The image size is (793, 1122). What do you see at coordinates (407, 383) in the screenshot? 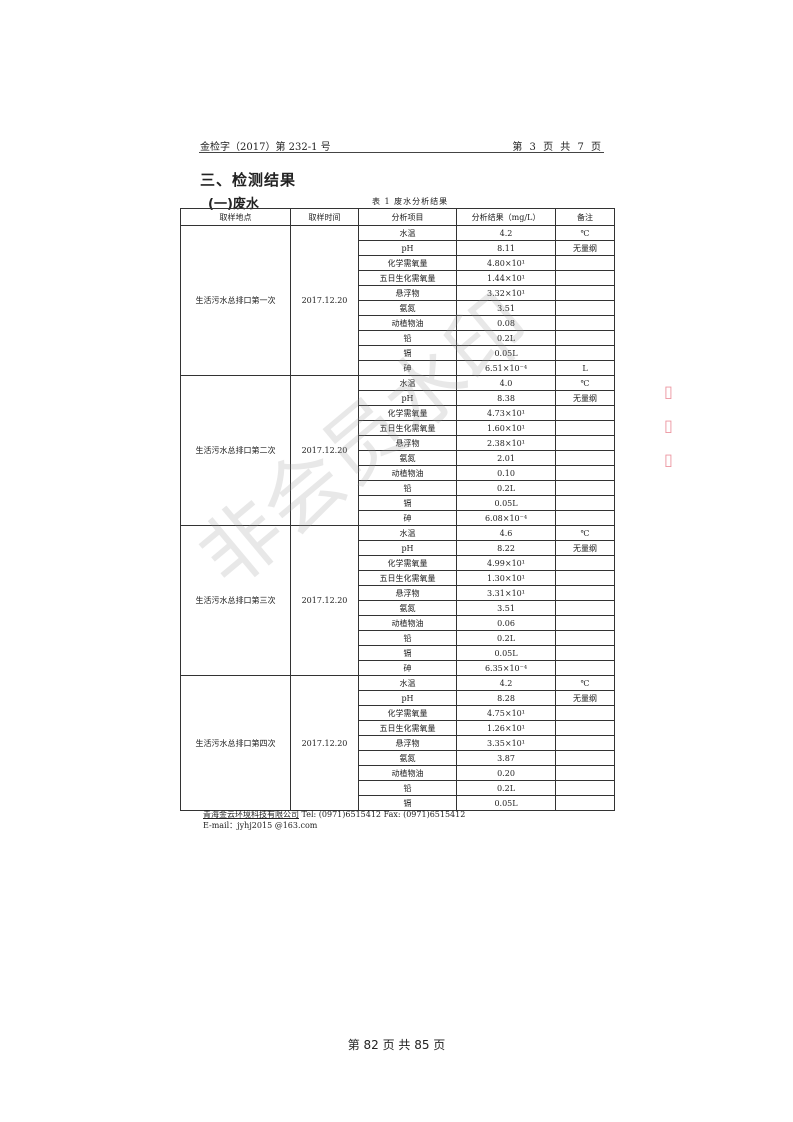
I see `analysis-item: 水温` at bounding box center [407, 383].